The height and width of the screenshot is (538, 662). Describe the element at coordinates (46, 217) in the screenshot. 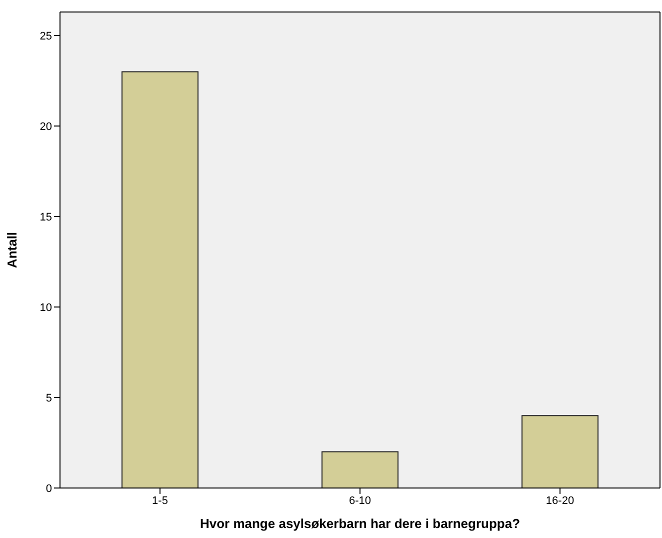

I see `y-tick-label: 15` at that location.